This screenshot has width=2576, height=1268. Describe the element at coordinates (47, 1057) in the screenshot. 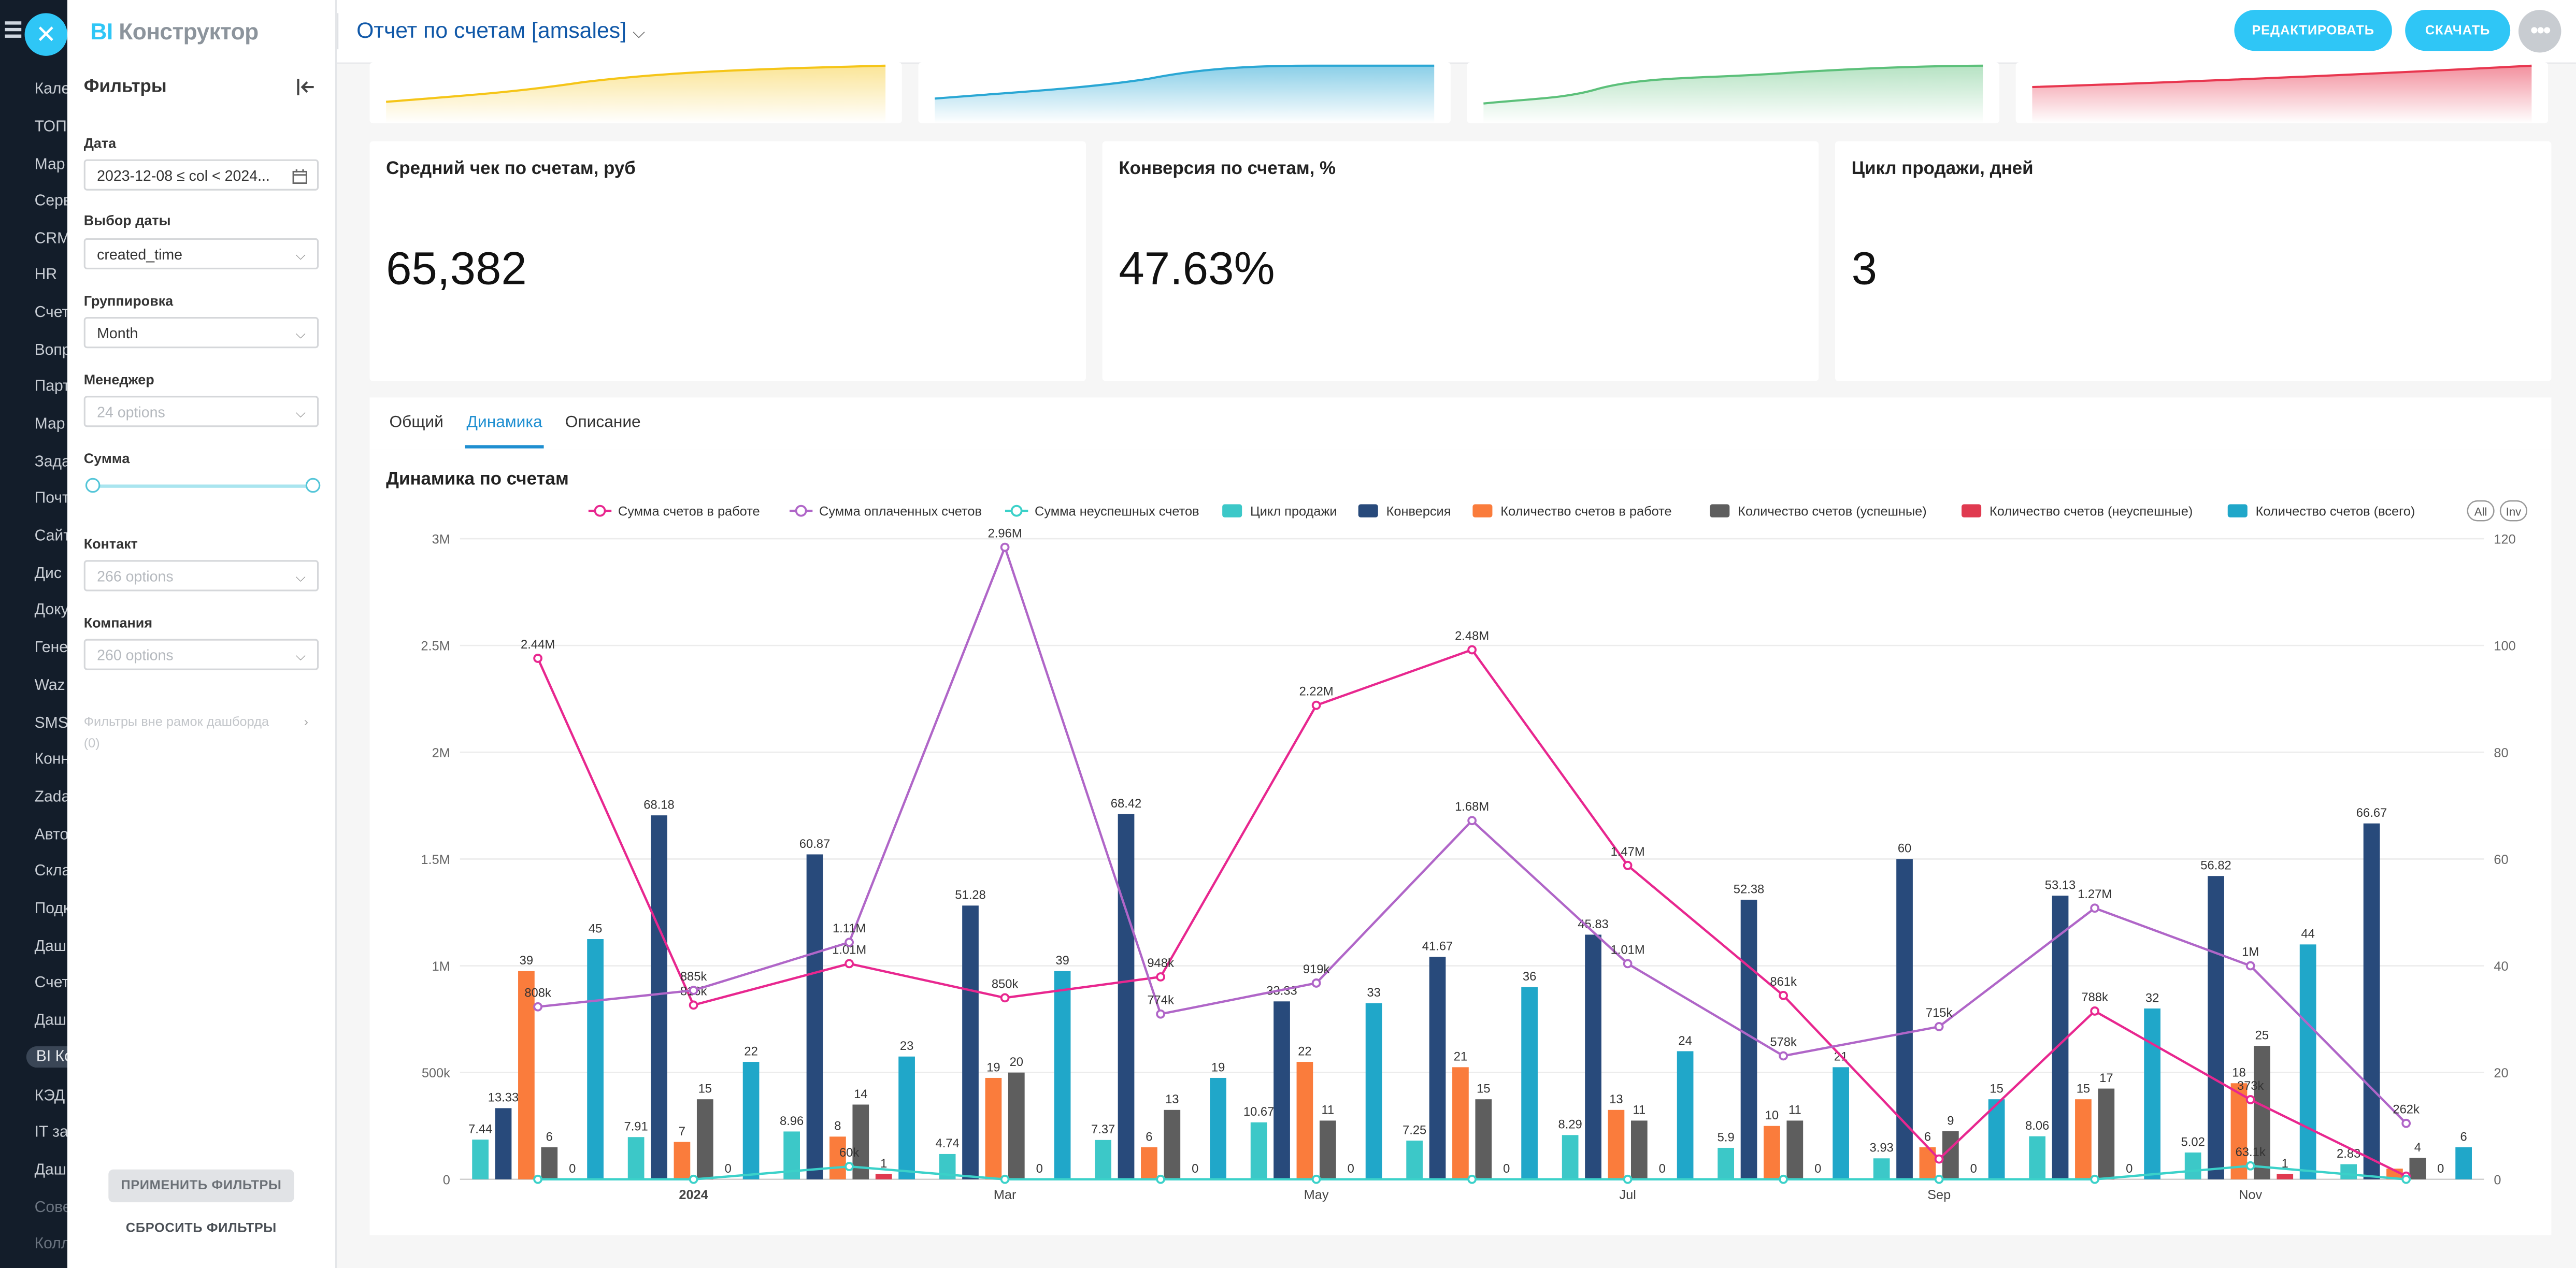

I see `nav-item: BI Ко` at that location.